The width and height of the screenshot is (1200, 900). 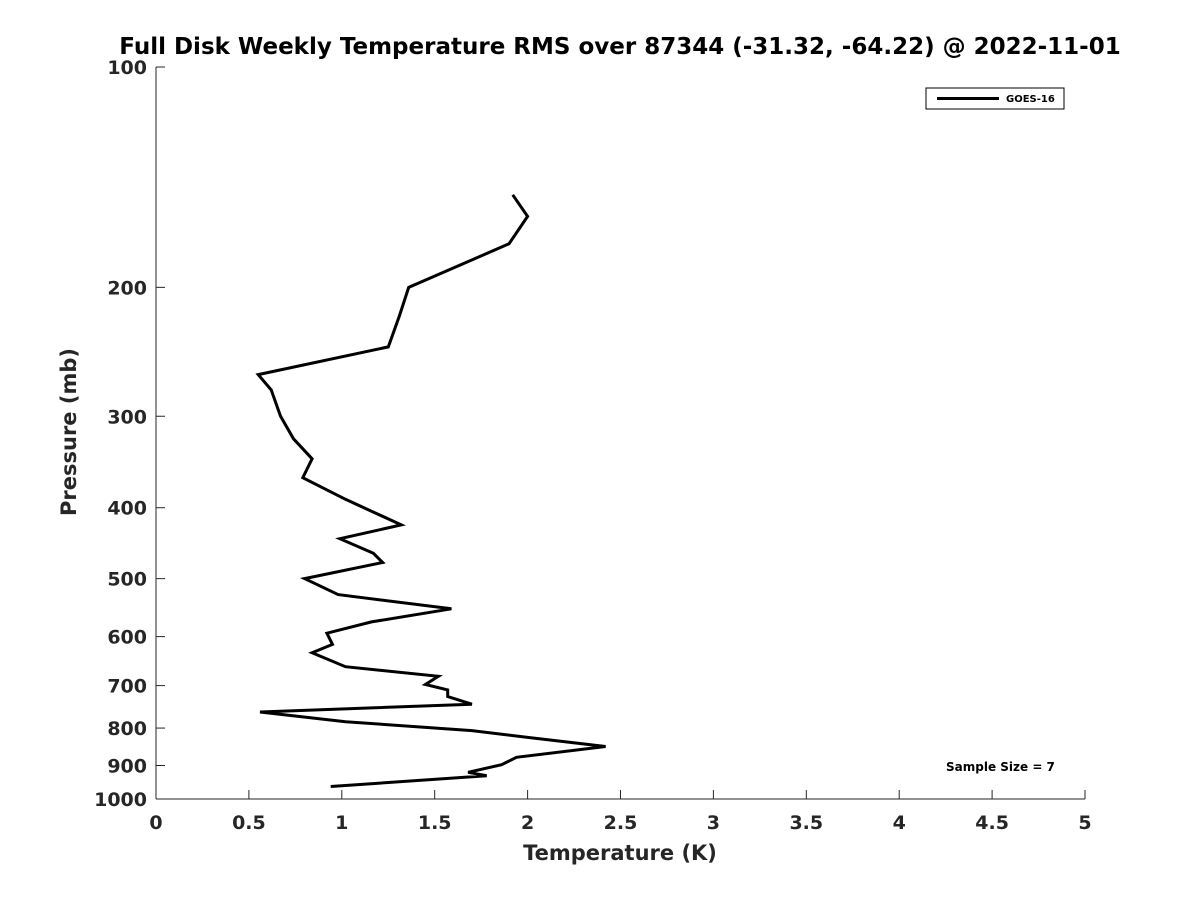 I want to click on legend-label: GOES-16, so click(x=1030, y=99).